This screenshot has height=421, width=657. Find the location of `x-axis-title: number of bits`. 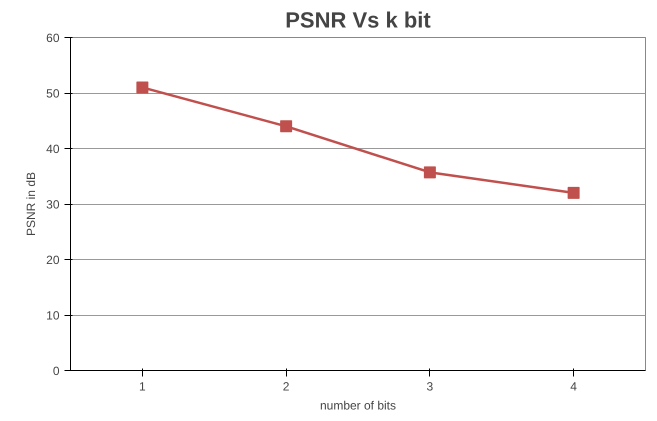

x-axis-title: number of bits is located at coordinates (358, 405).